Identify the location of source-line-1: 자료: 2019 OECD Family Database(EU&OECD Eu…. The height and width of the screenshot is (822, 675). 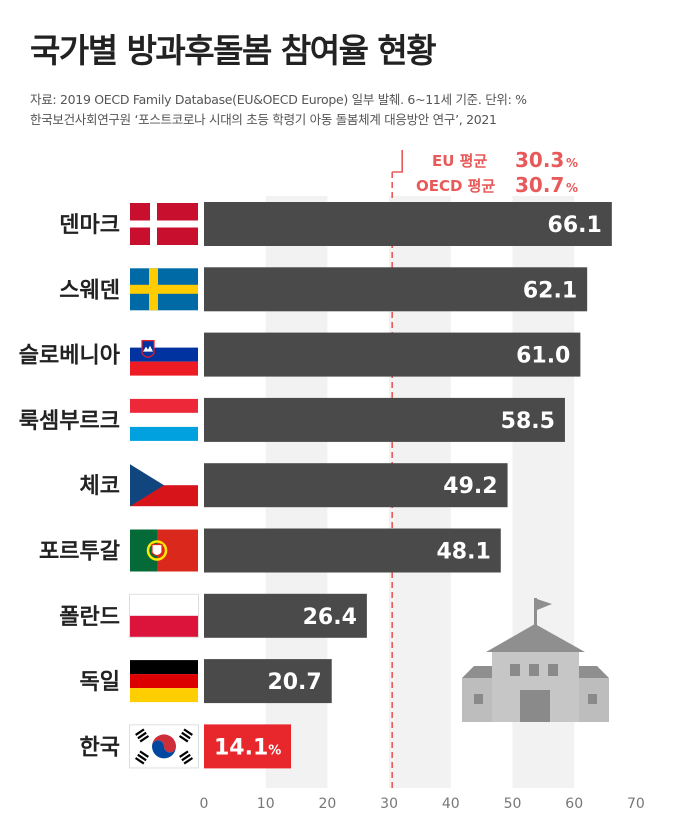
(278, 99).